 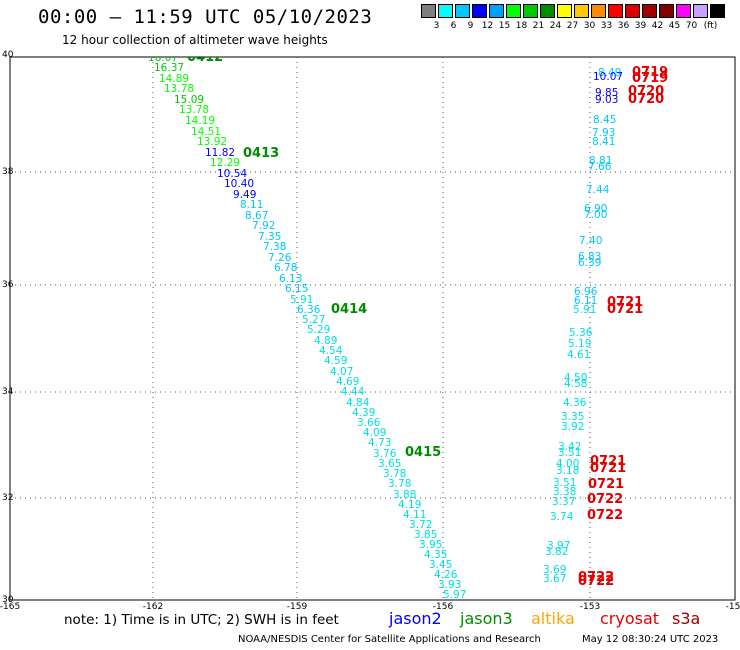 I want to click on wave-height-value: 9.85, so click(x=607, y=93).